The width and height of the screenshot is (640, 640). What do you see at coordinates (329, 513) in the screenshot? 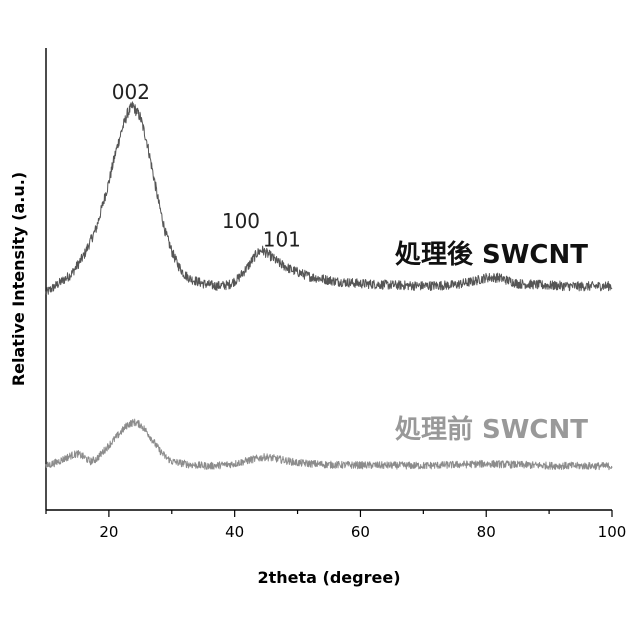
I see `x-axis-ticks` at bounding box center [329, 513].